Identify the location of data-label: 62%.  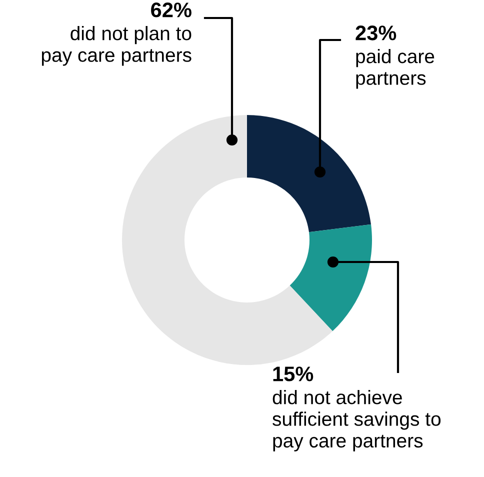
(171, 10).